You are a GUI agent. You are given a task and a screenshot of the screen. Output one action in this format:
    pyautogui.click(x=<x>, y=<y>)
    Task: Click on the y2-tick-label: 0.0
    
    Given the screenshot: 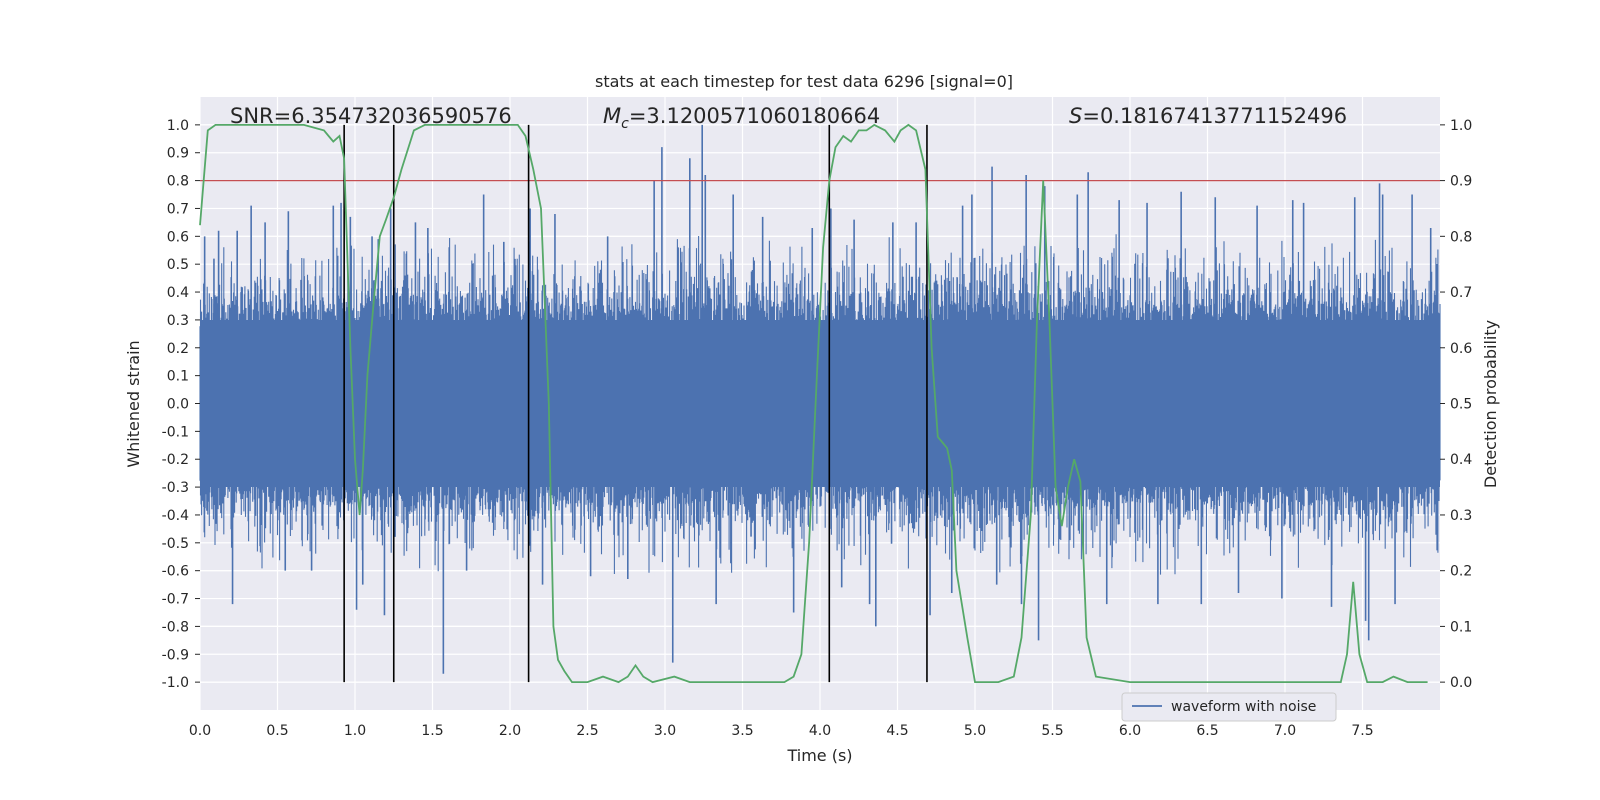 What is the action you would take?
    pyautogui.click(x=1461, y=683)
    